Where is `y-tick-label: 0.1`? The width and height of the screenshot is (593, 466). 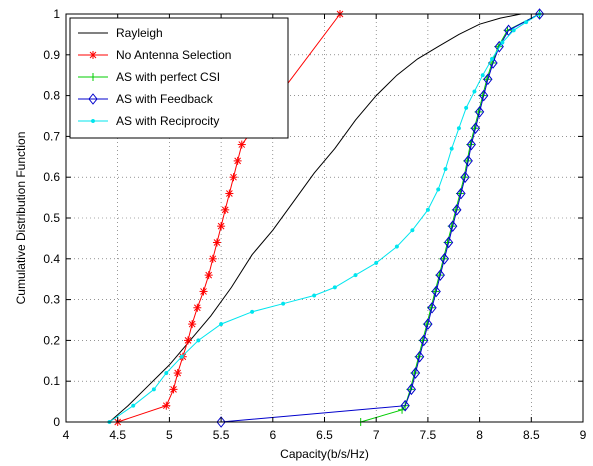 y-tick-label: 0.1 is located at coordinates (51, 381).